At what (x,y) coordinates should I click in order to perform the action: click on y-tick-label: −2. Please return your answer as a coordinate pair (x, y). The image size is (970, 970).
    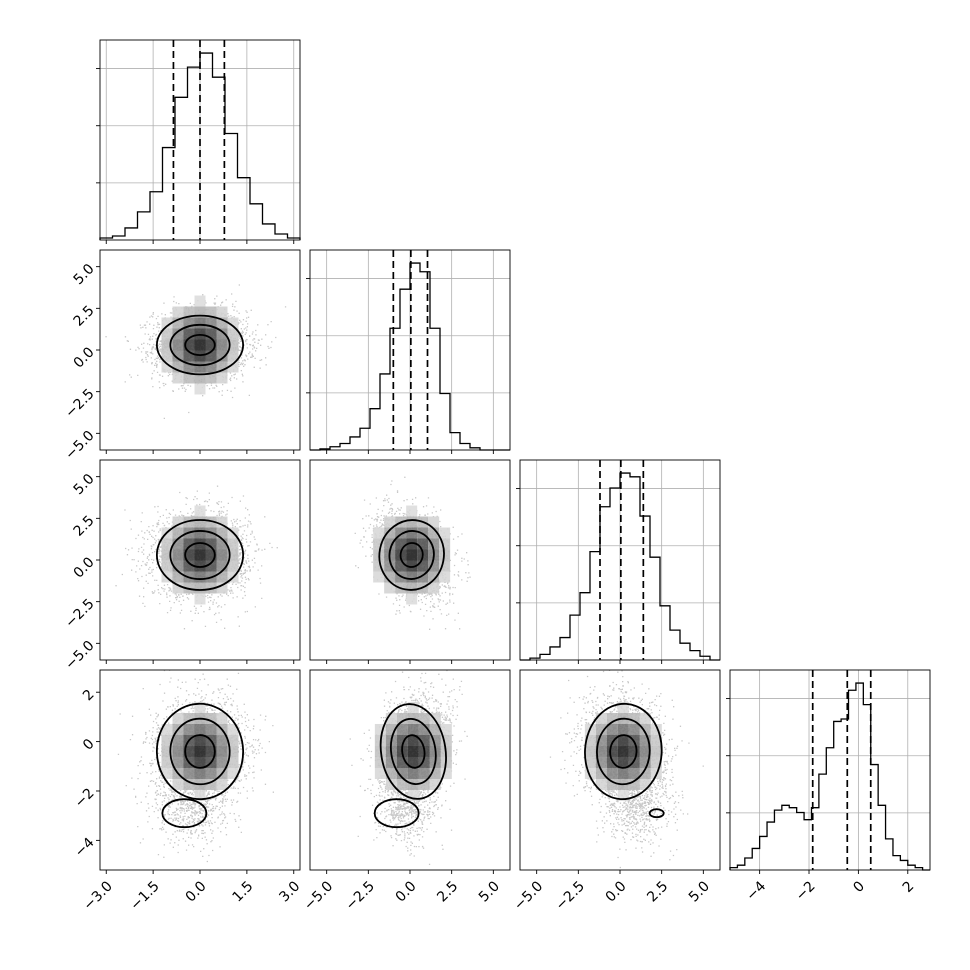
    Looking at the image, I should click on (85, 798).